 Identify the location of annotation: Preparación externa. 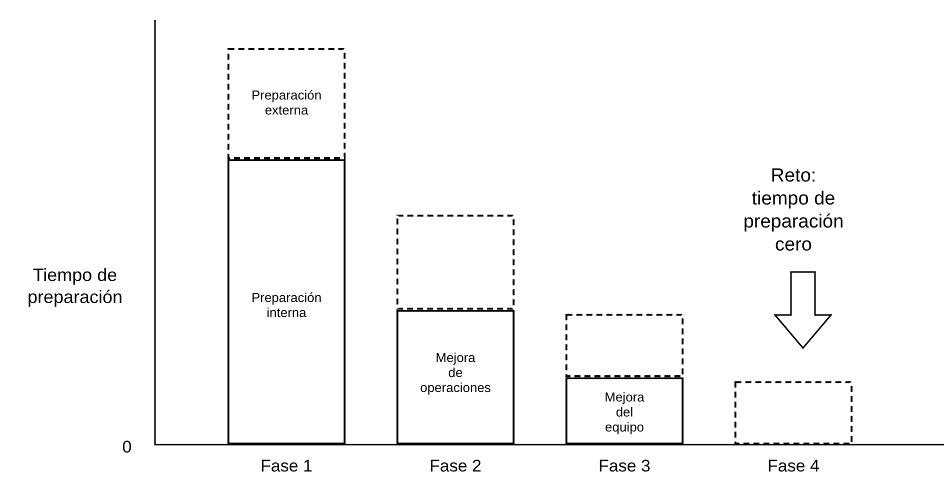
(286, 103).